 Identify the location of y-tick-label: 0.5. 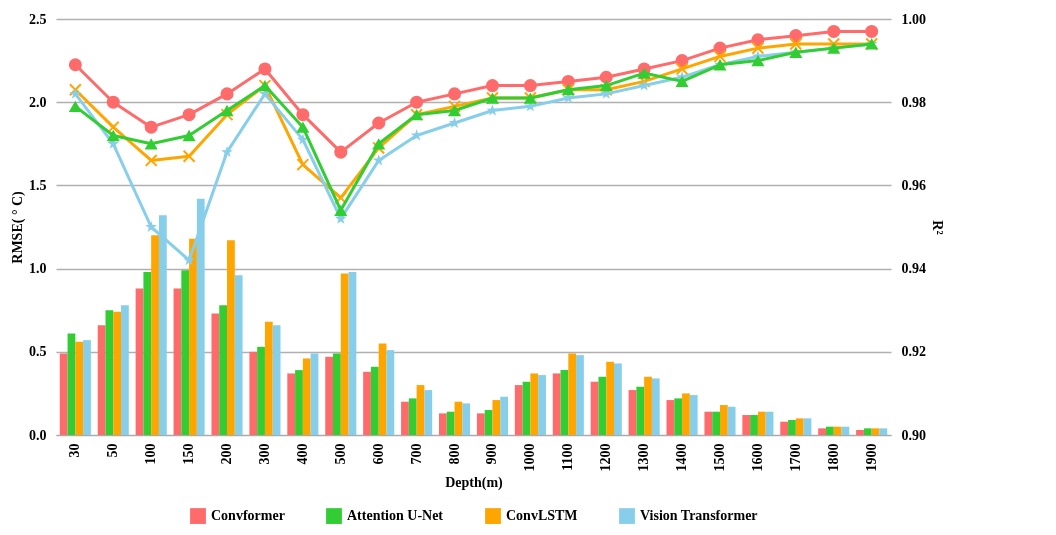
(38, 352).